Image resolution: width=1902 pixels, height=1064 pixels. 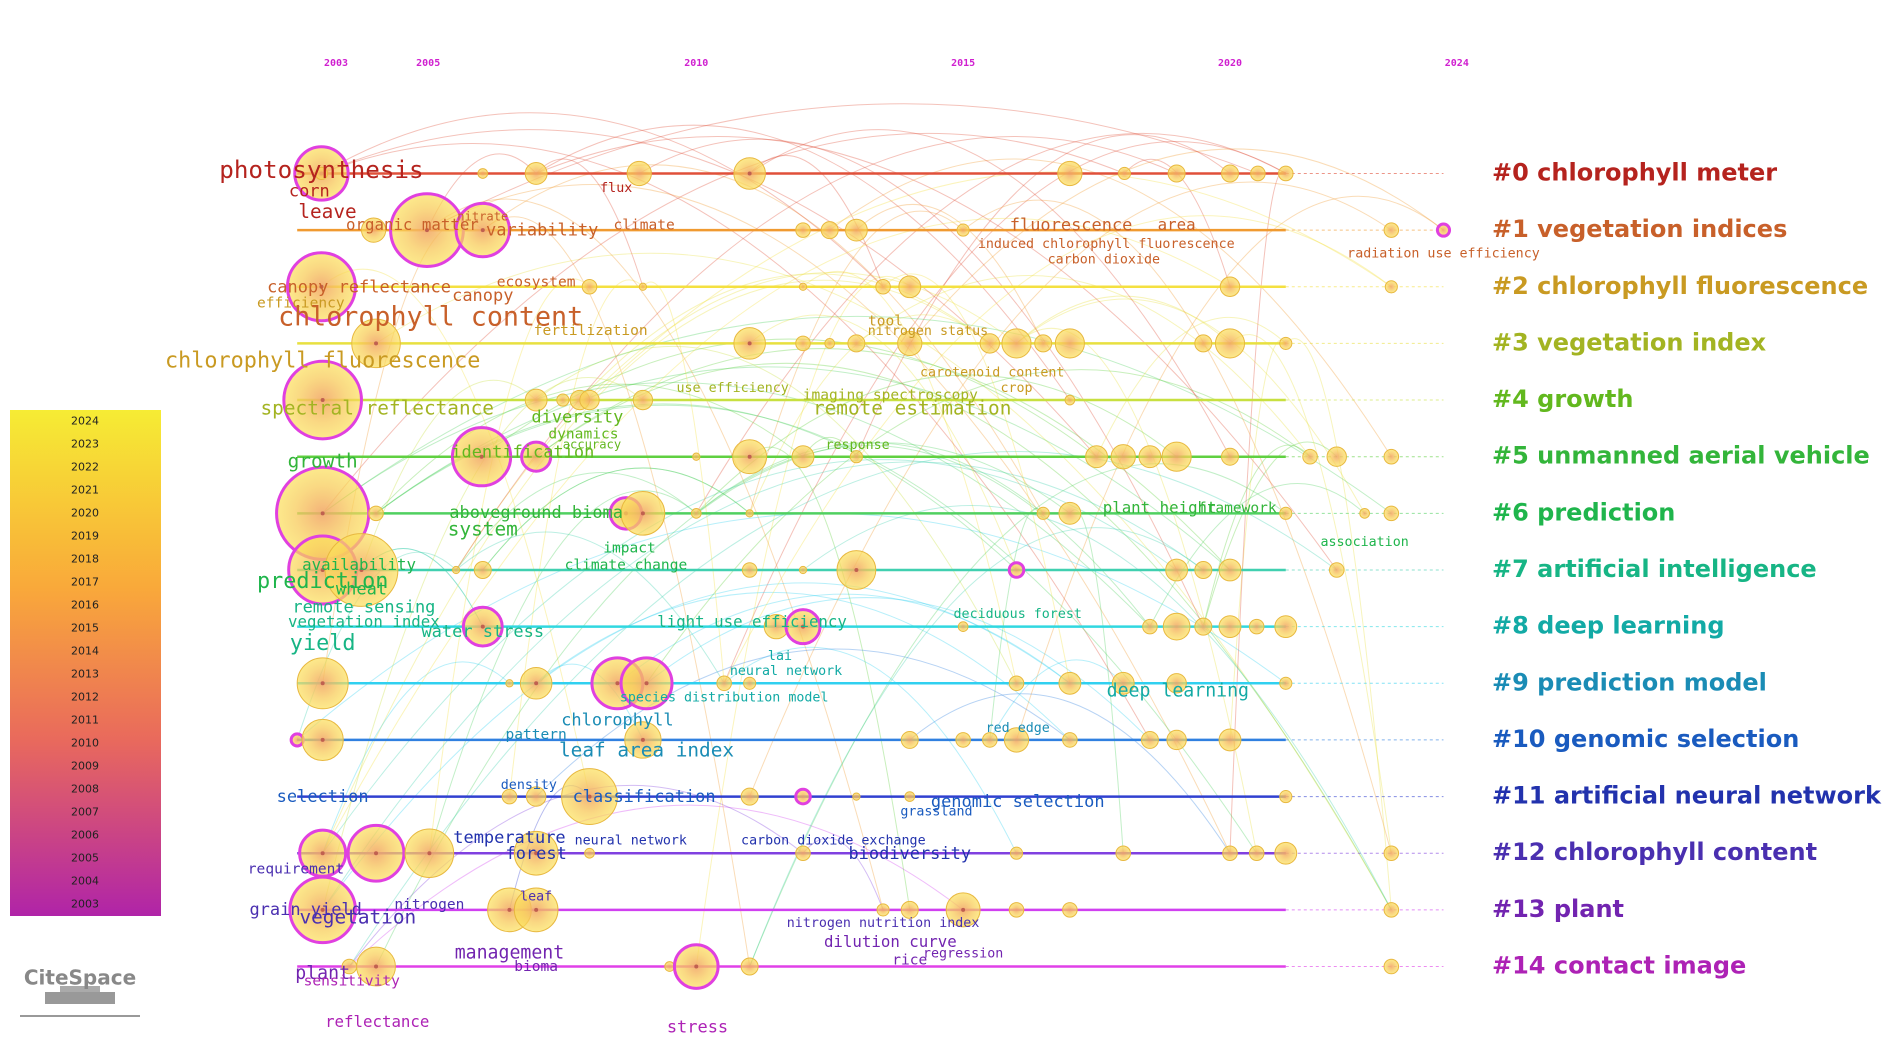 I want to click on keyword: availability, so click(x=359, y=564).